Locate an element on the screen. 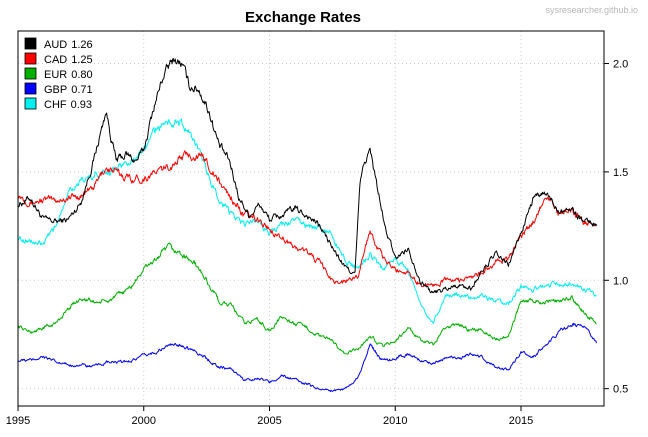 The image size is (648, 437). legend-series-name: AUD is located at coordinates (55, 45).